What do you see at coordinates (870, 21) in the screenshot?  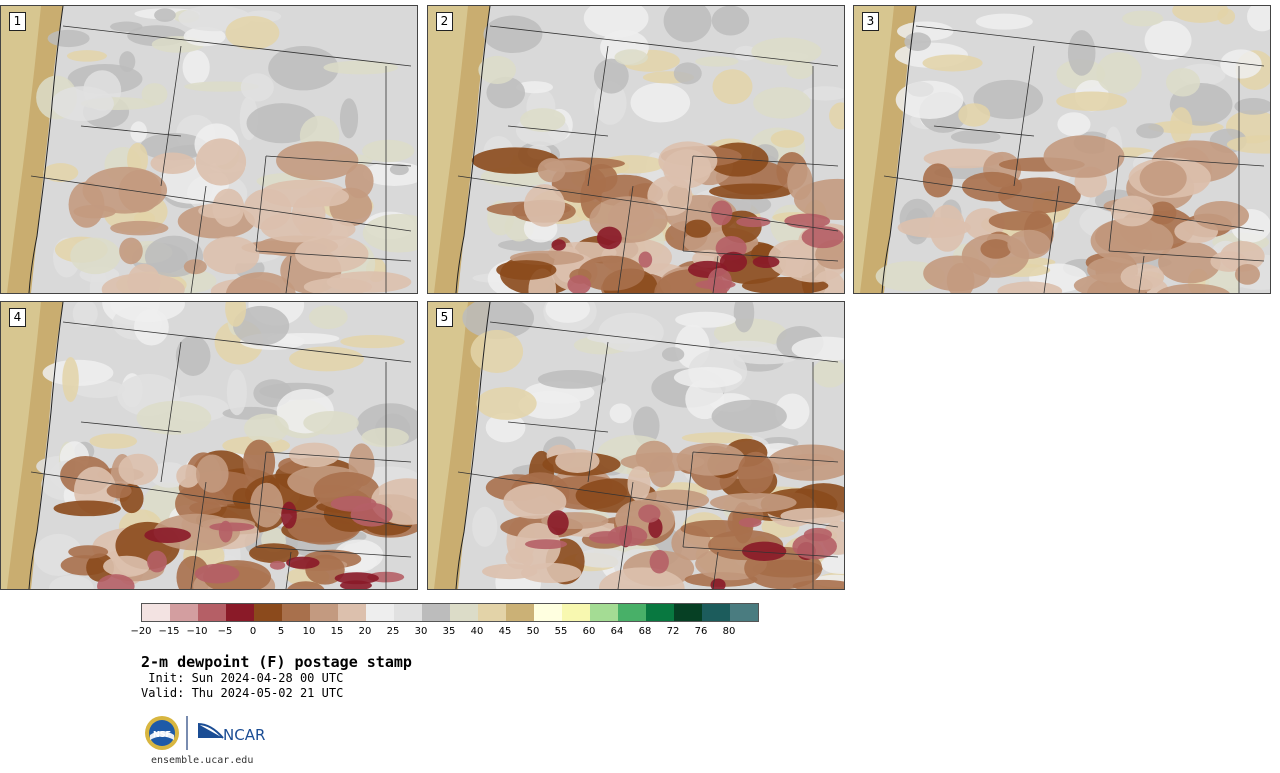 I see `panel-number-3: 3` at bounding box center [870, 21].